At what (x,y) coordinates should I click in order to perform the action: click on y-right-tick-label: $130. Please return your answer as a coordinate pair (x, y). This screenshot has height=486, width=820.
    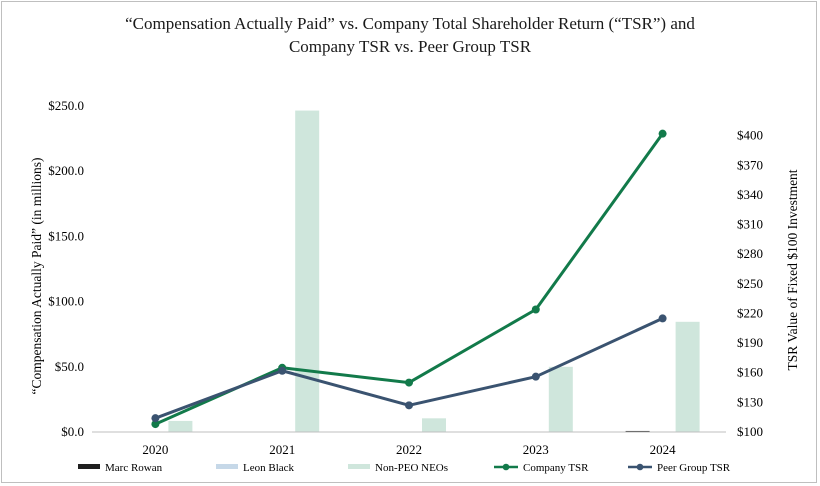
    Looking at the image, I should click on (750, 401).